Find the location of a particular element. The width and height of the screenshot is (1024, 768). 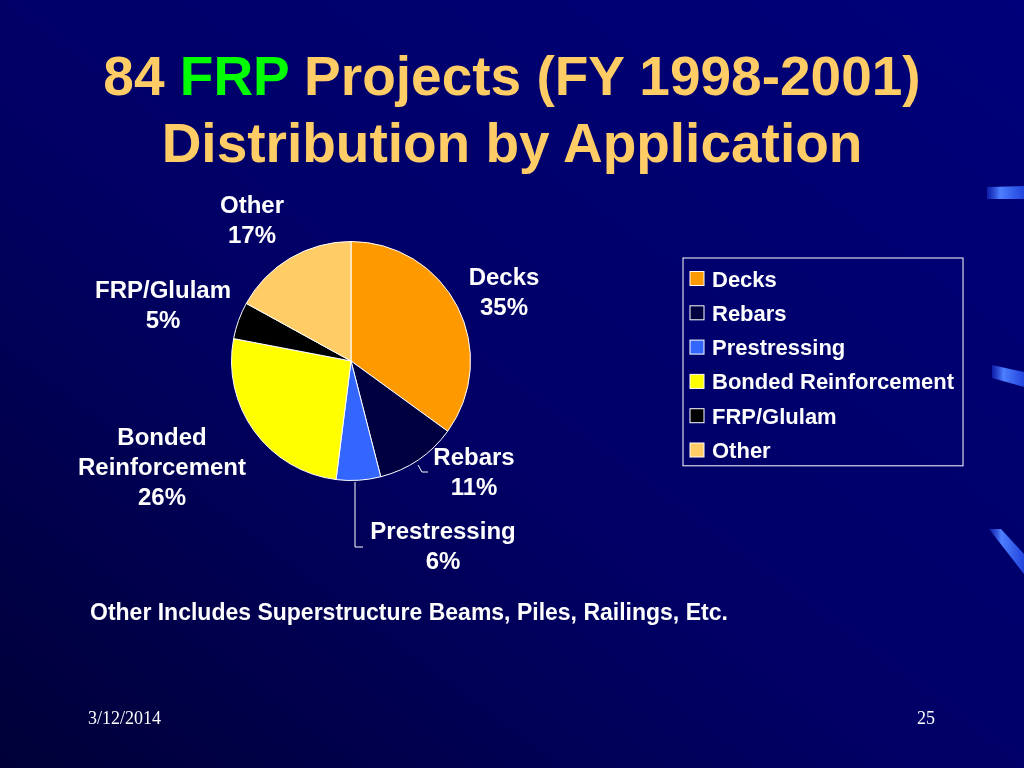

text: Other Includes Superstructure Beams, Piles, Railings, Etc. is located at coordinates (409, 612).